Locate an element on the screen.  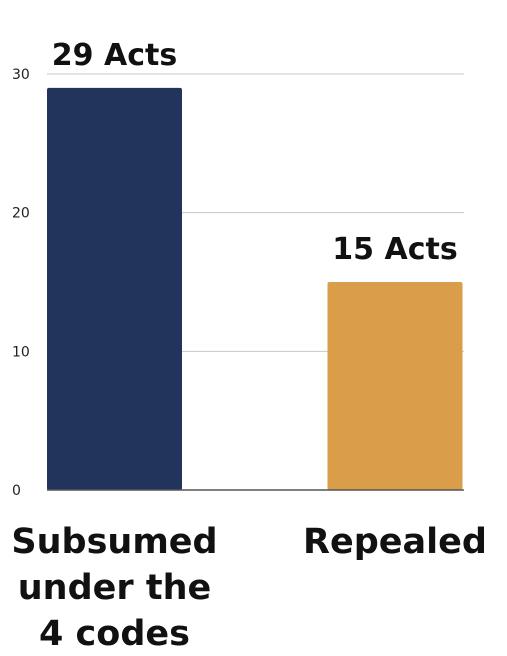
y-tick-label: 0 is located at coordinates (16, 491).